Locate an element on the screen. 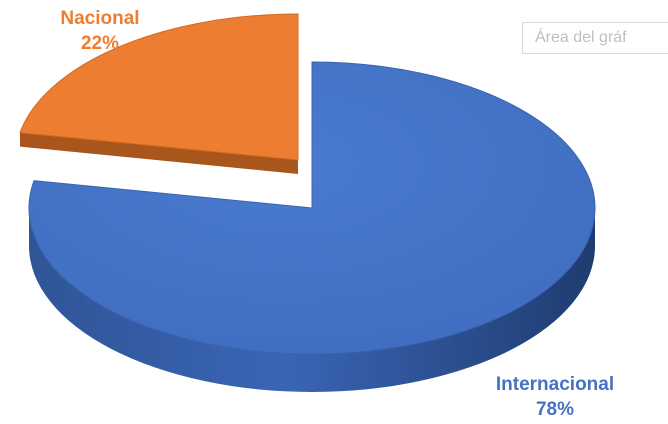 This screenshot has width=668, height=424. data-label-nacional-name: Nacional is located at coordinates (100, 18).